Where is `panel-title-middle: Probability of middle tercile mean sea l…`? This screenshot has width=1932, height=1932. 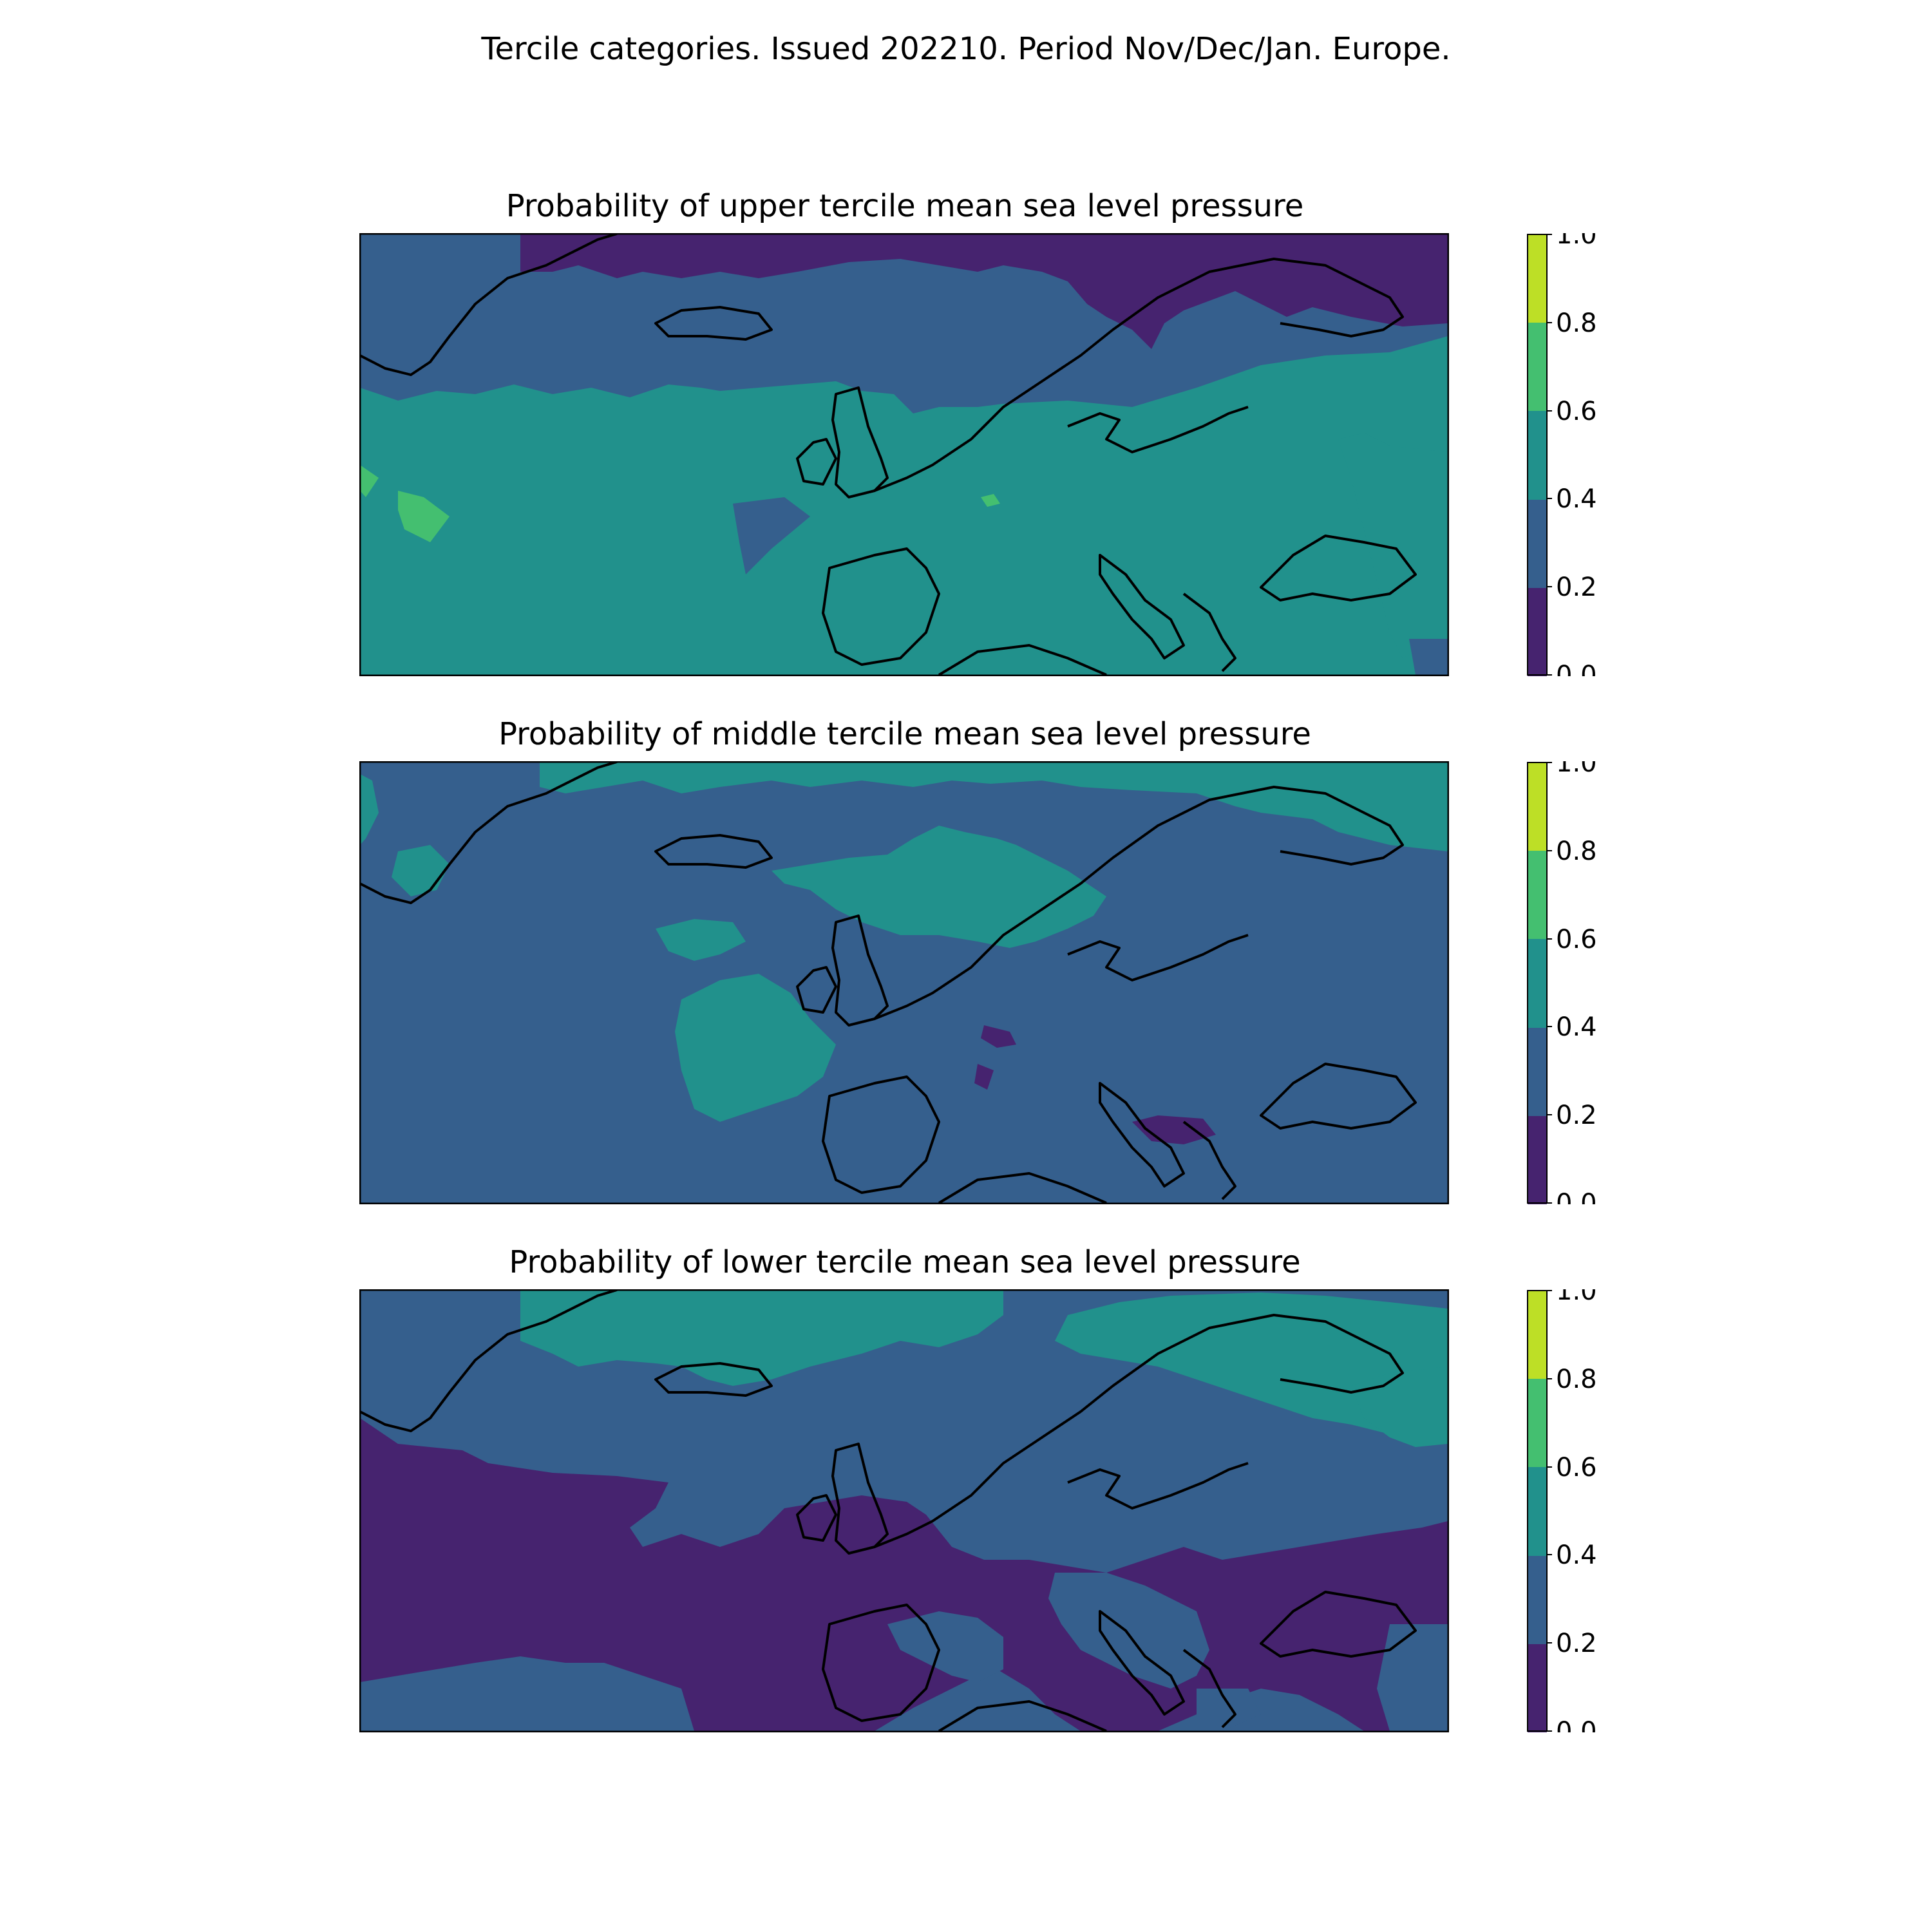 panel-title-middle: Probability of middle tercile mean sea l… is located at coordinates (905, 734).